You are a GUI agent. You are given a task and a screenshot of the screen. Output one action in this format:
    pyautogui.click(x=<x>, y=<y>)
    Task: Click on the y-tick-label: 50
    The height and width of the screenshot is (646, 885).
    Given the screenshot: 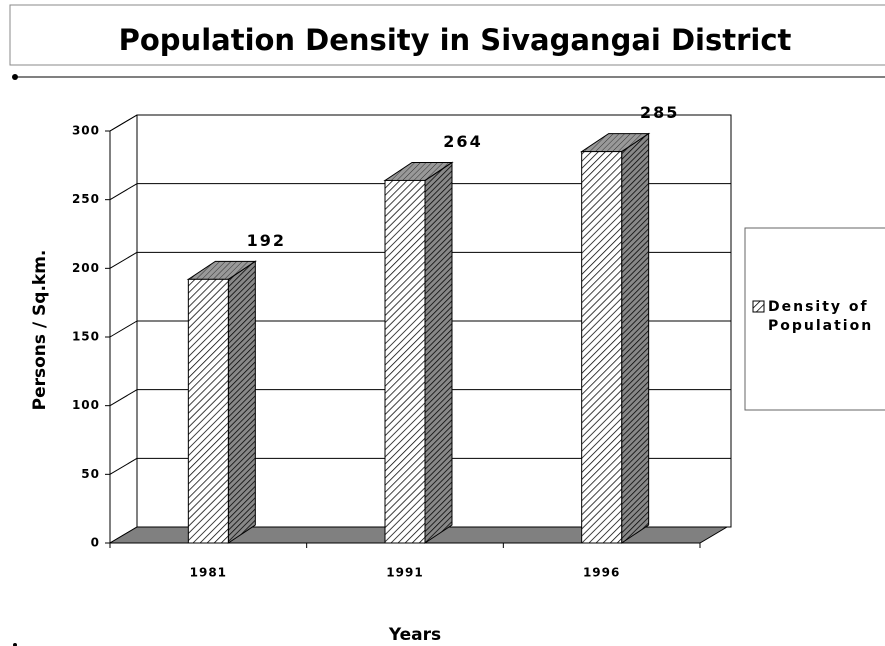 What is the action you would take?
    pyautogui.click(x=90, y=474)
    